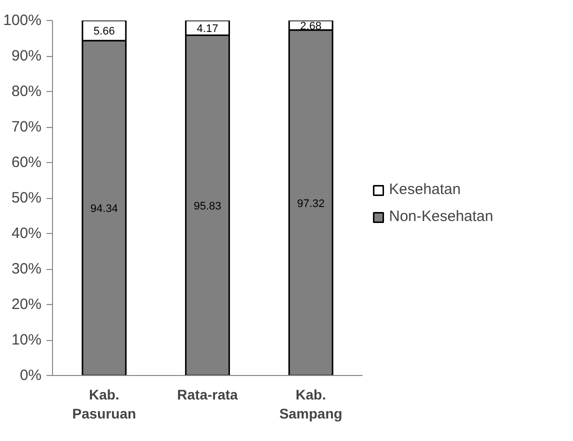 The height and width of the screenshot is (441, 573). What do you see at coordinates (310, 404) in the screenshot?
I see `x-tick-label: Kab. Sampang` at bounding box center [310, 404].